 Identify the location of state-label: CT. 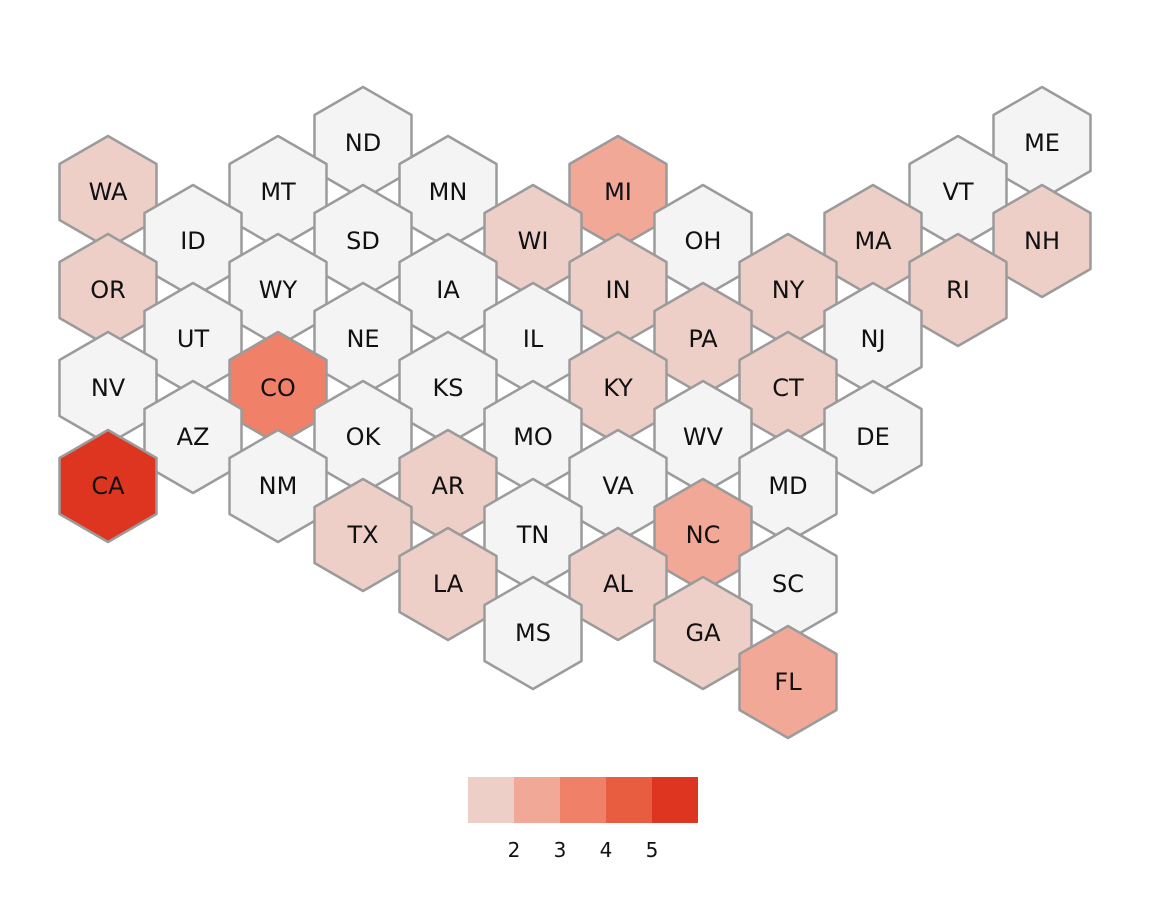
(788, 388).